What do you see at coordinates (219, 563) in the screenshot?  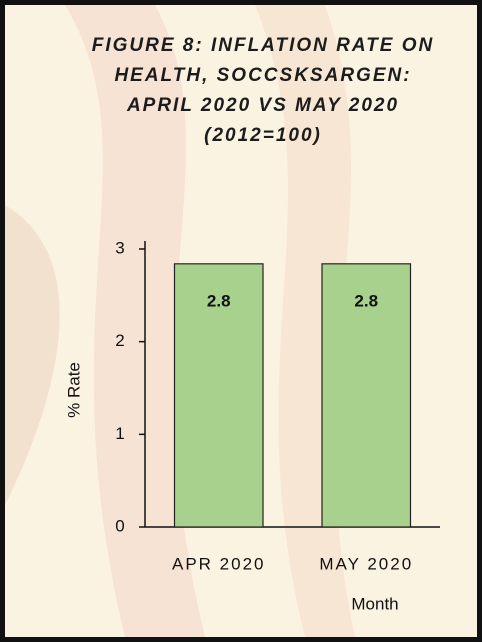 I see `x-tick-label: APR 2020` at bounding box center [219, 563].